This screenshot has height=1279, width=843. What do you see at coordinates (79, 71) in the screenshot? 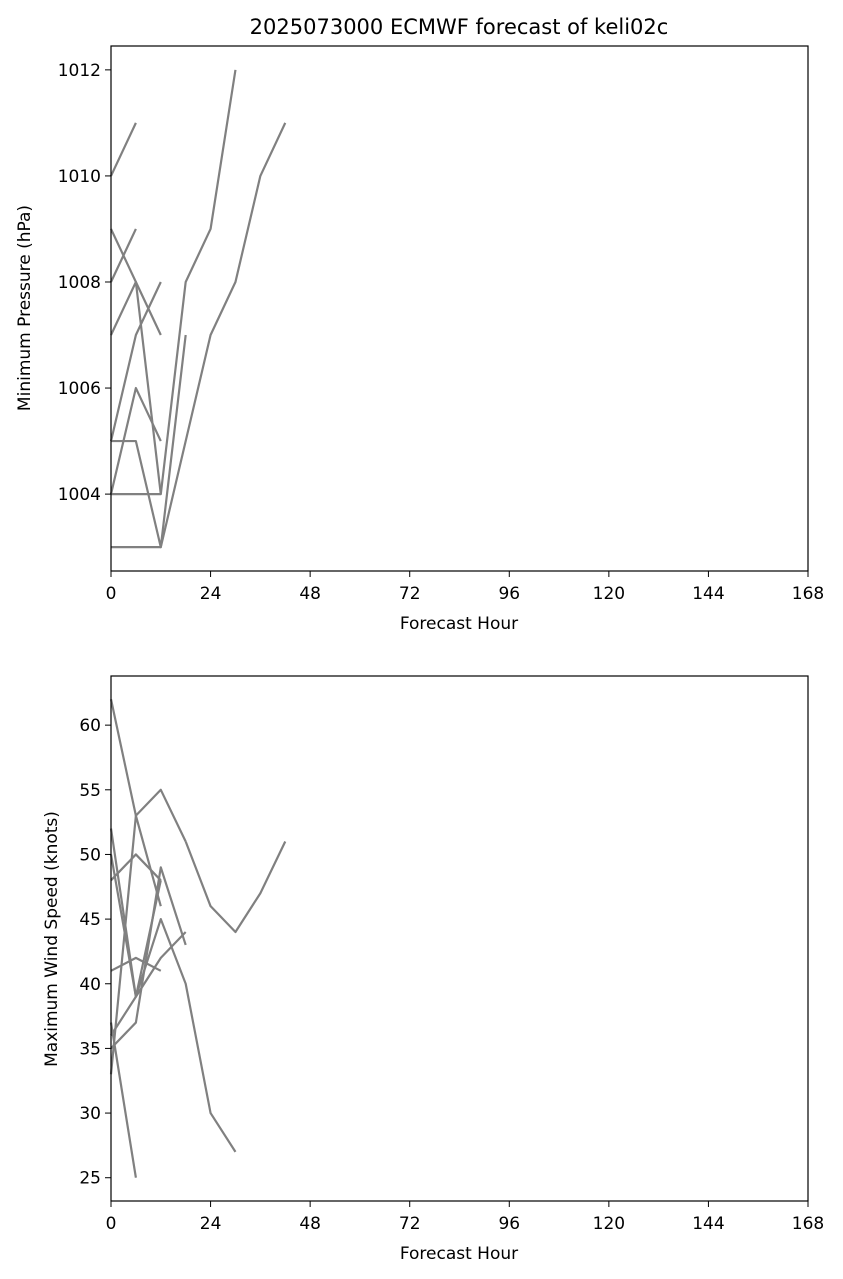
I see `pressure-y-tick-label: 1012` at bounding box center [79, 71].